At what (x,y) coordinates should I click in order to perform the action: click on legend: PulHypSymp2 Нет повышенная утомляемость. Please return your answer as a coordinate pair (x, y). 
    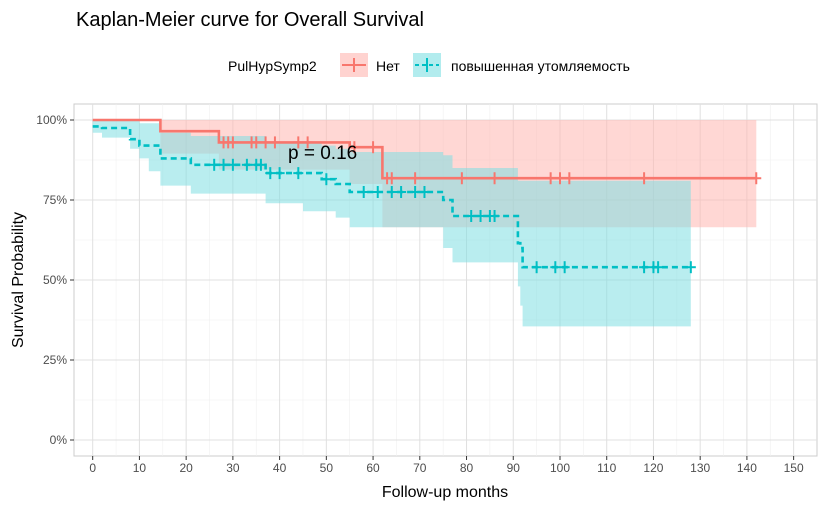
    Looking at the image, I should click on (429, 65).